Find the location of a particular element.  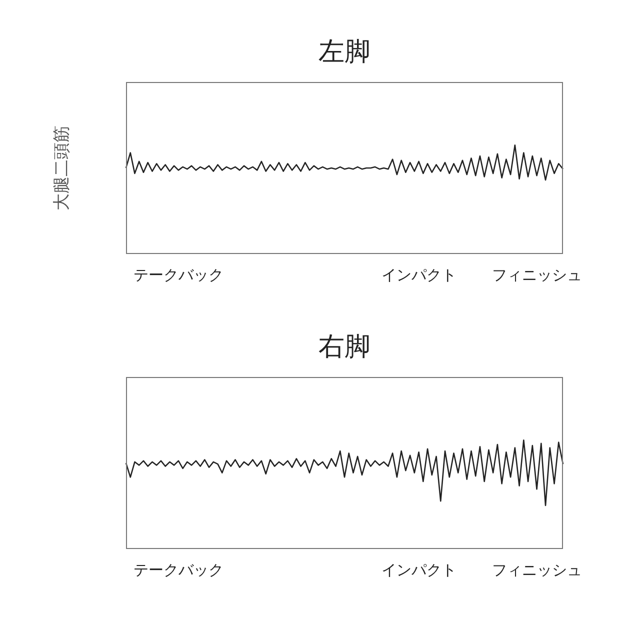

y-axis-title: 大腿二頭筋 is located at coordinates (62, 168).